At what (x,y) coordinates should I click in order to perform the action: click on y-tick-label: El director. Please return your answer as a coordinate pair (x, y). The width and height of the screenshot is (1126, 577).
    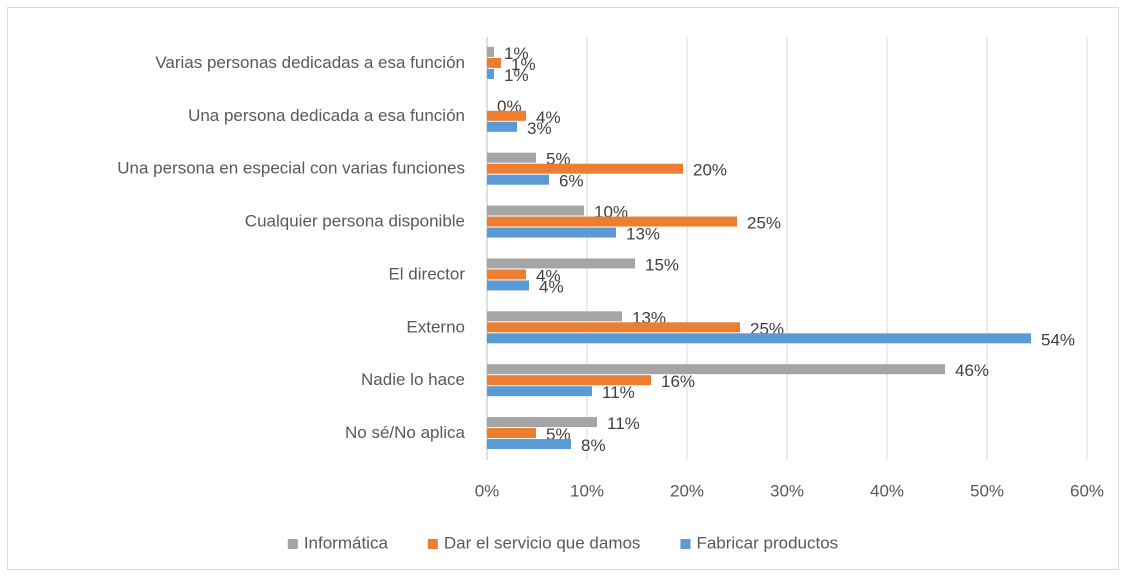
    Looking at the image, I should click on (426, 273).